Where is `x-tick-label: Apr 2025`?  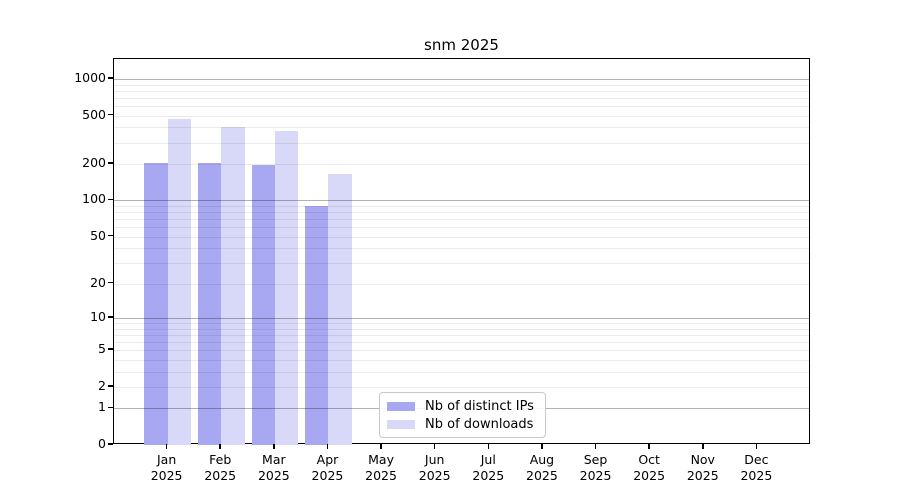
x-tick-label: Apr 2025 is located at coordinates (327, 467).